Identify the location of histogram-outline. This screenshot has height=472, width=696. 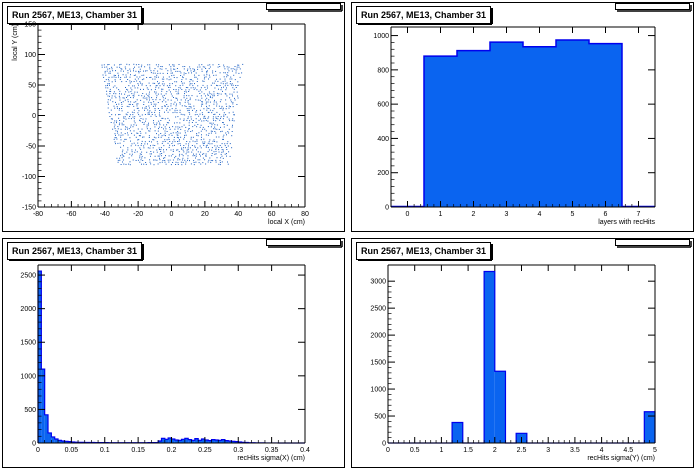
(523, 123).